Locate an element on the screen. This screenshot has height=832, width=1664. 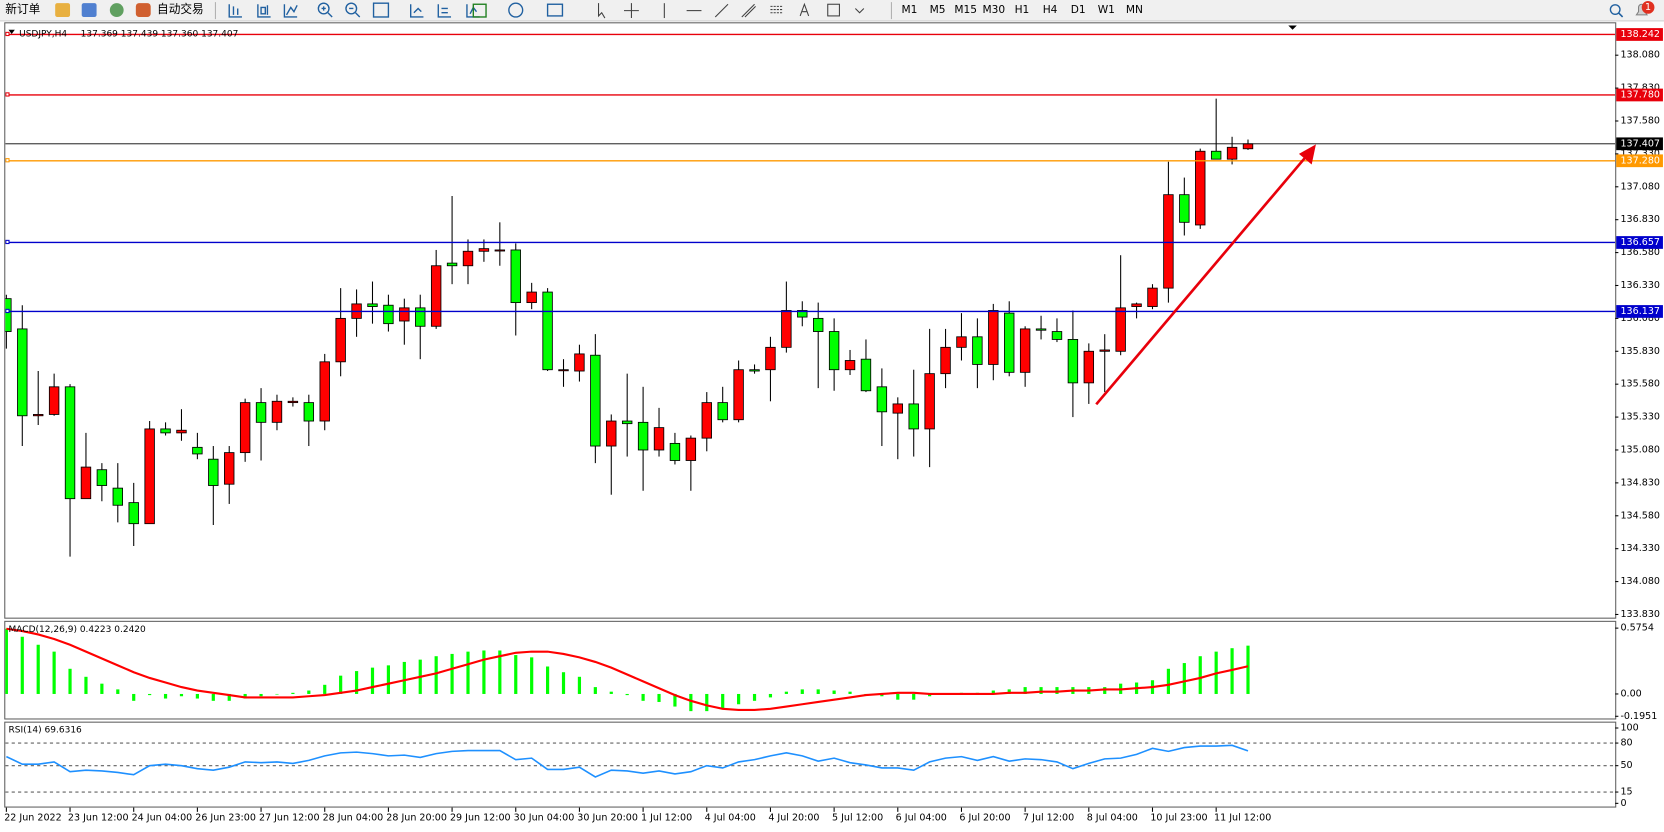
drawing-tools is located at coordinates (731, 10).